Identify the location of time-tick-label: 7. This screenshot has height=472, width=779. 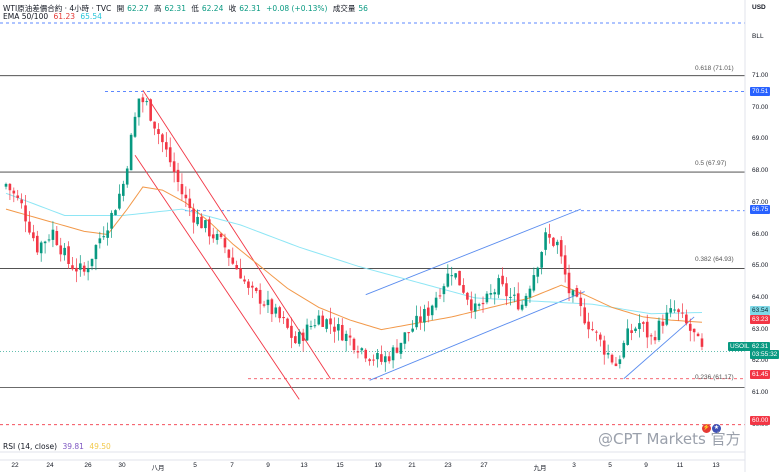
(232, 465).